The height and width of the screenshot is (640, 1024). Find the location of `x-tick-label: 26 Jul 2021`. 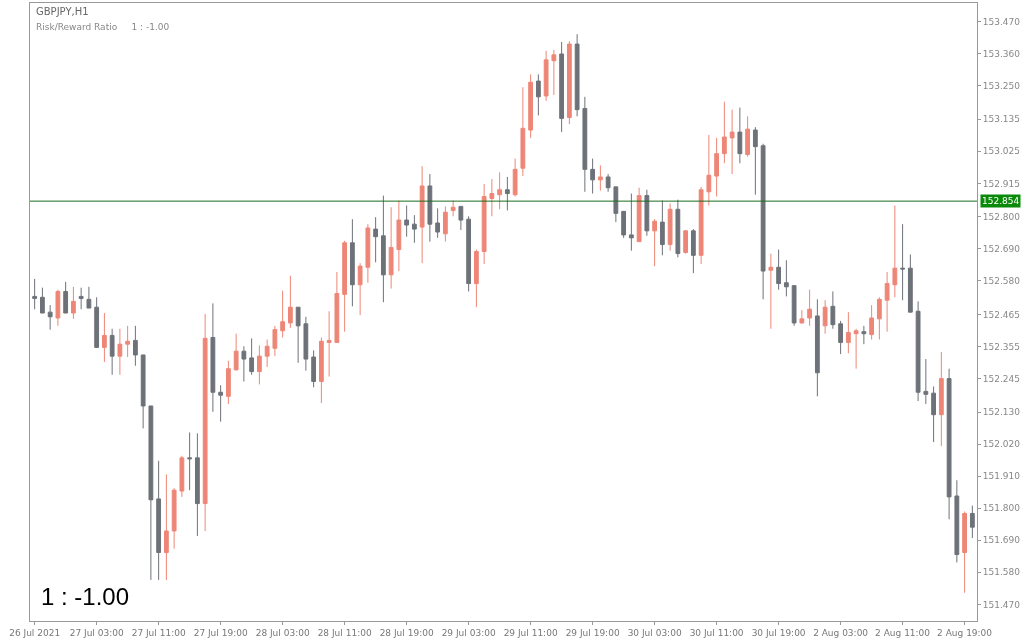

x-tick-label: 26 Jul 2021 is located at coordinates (35, 632).